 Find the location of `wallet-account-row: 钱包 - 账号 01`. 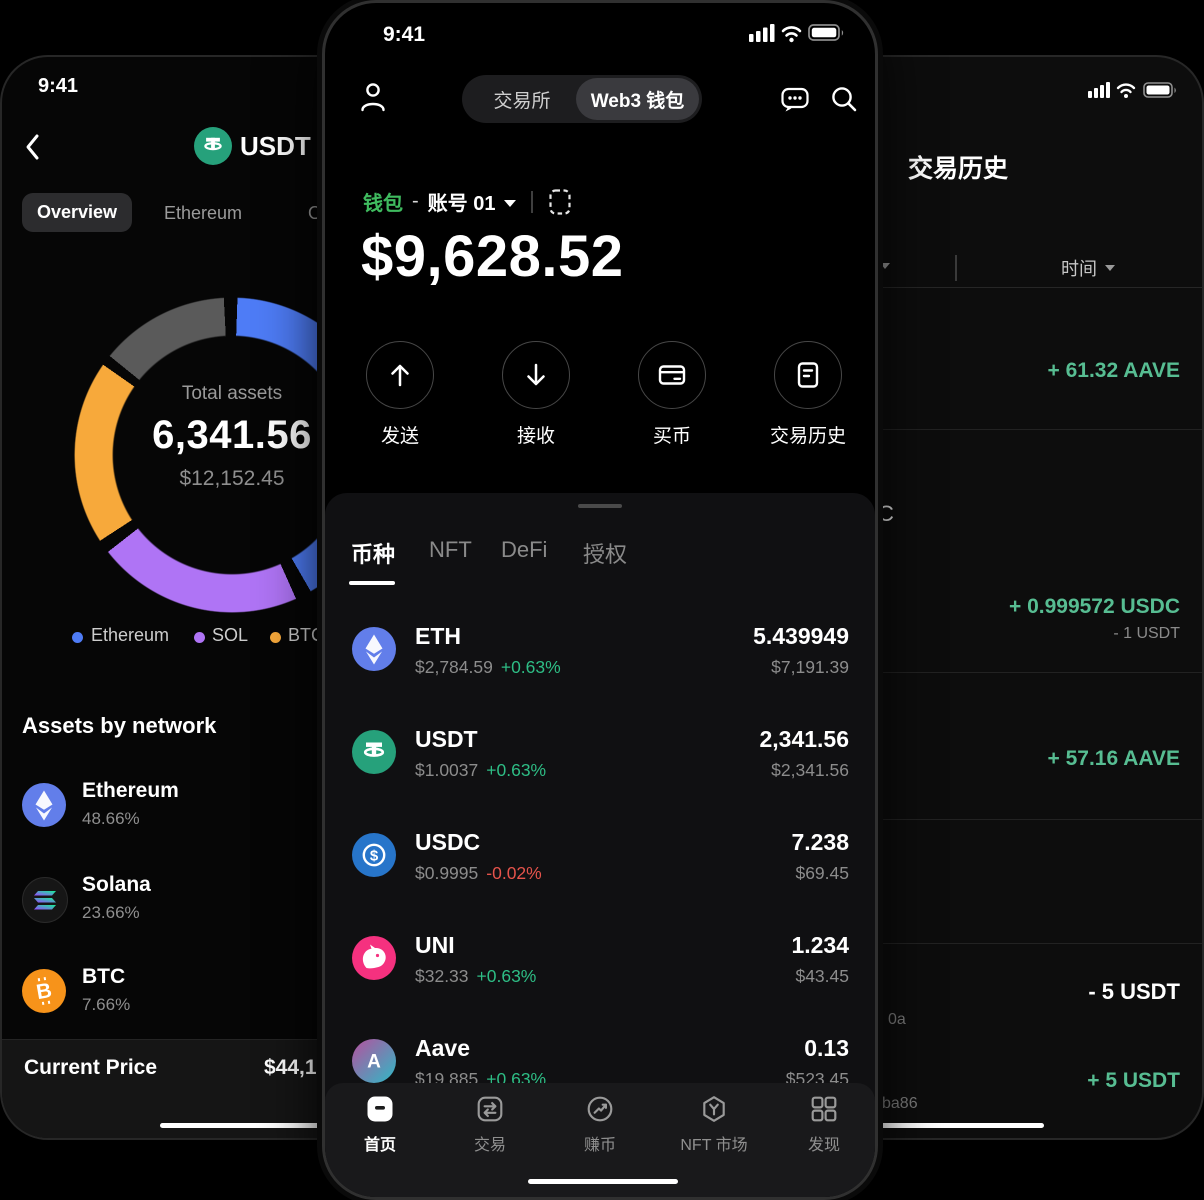

wallet-account-row: 钱包 - 账号 01 is located at coordinates (467, 201).